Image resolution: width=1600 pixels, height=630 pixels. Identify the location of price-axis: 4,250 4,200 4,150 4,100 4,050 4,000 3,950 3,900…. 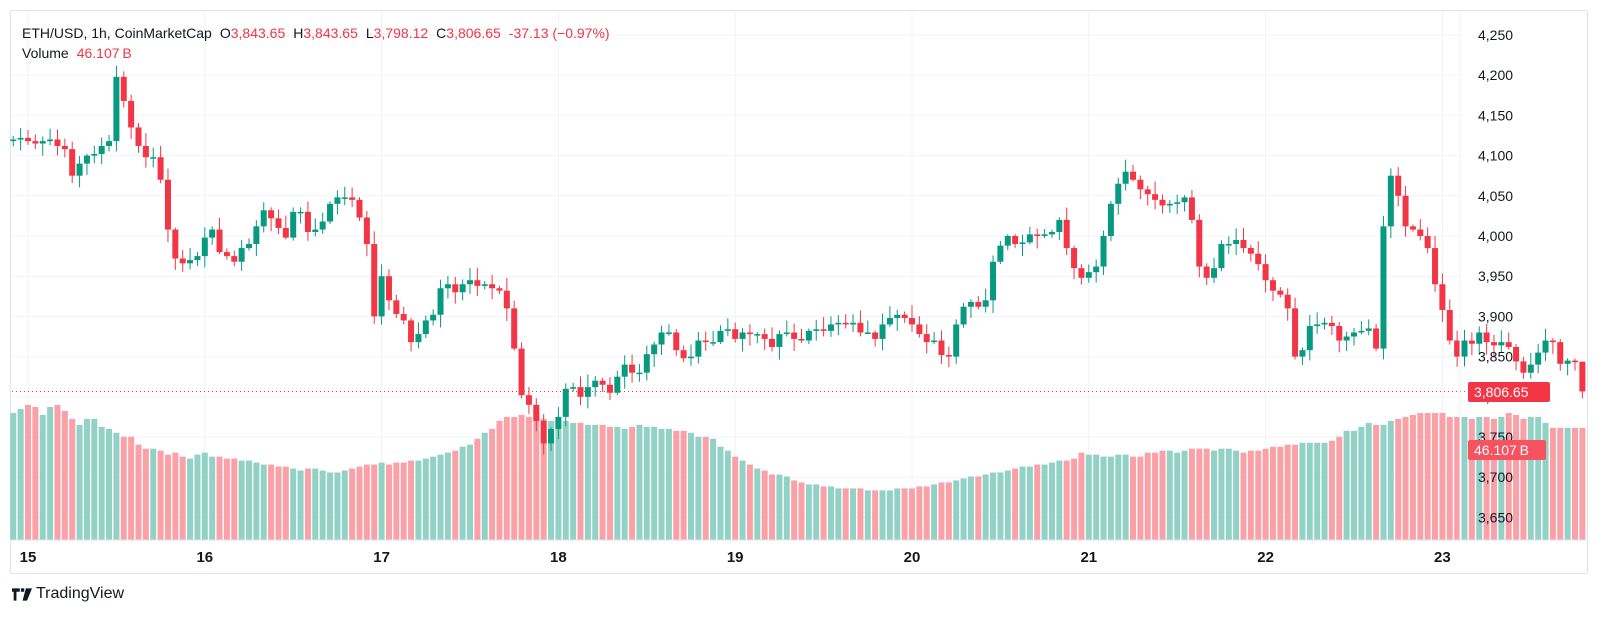
(1495, 276).